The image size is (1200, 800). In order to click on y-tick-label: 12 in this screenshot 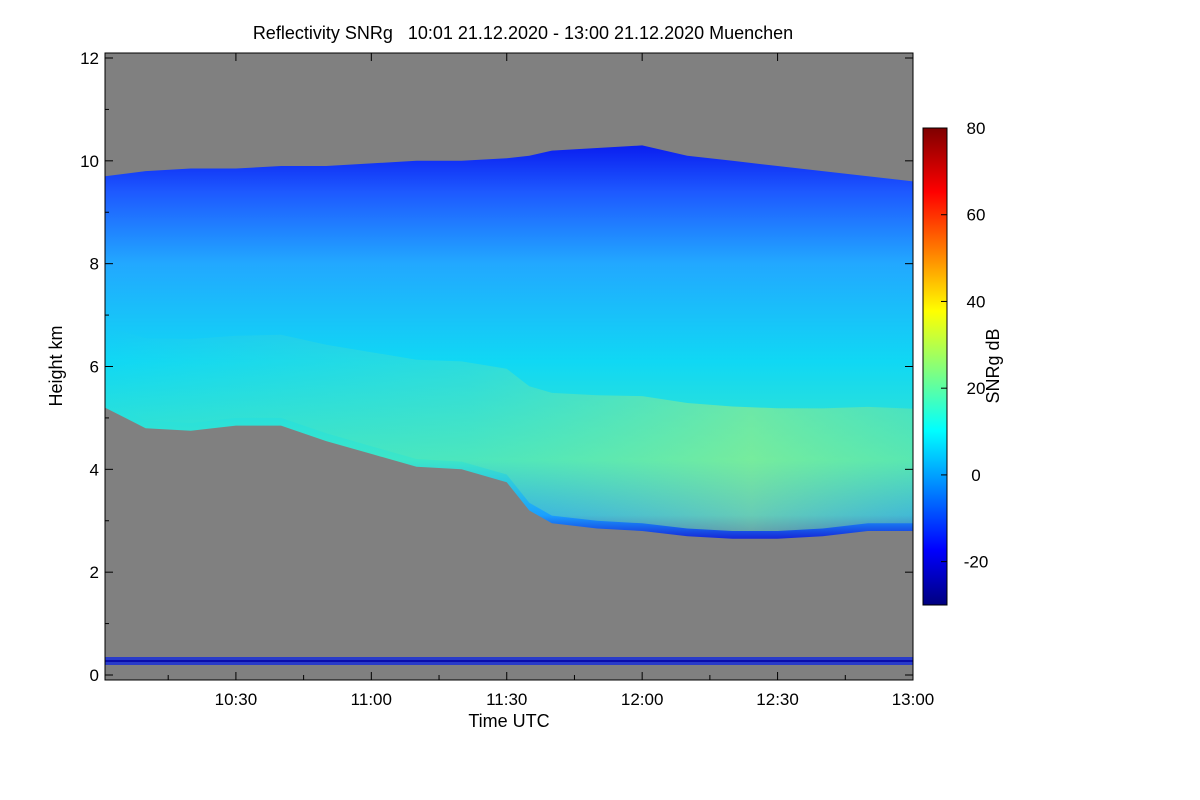, I will do `click(89, 58)`.